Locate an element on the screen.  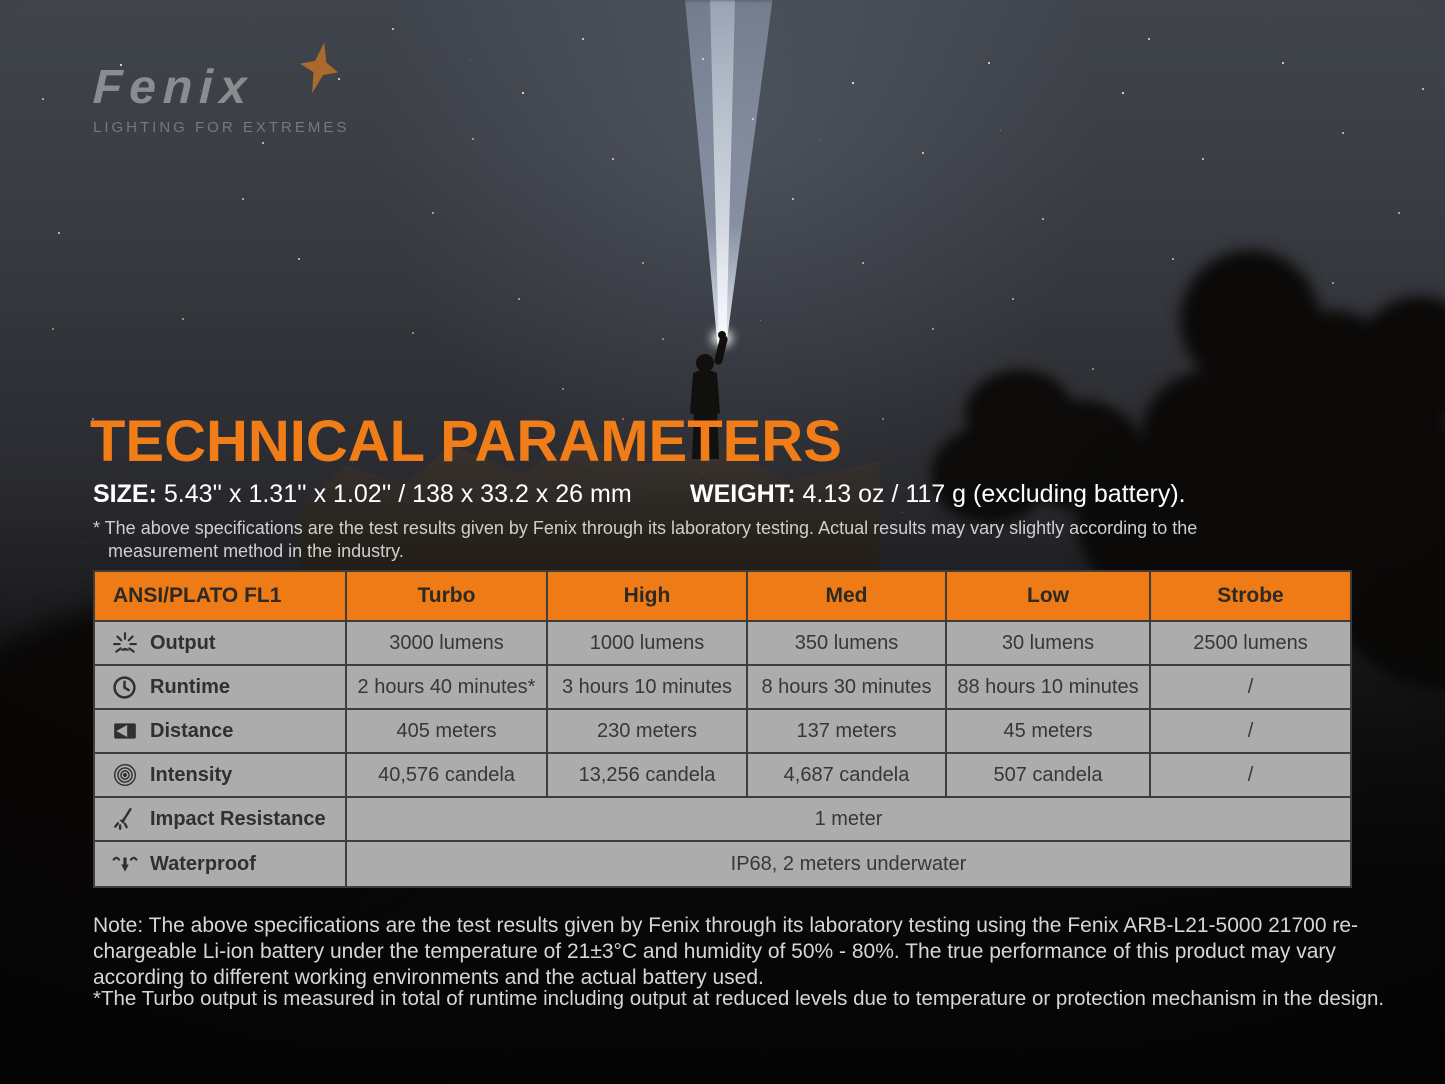
row-label-distance: Distance is located at coordinates (221, 732).